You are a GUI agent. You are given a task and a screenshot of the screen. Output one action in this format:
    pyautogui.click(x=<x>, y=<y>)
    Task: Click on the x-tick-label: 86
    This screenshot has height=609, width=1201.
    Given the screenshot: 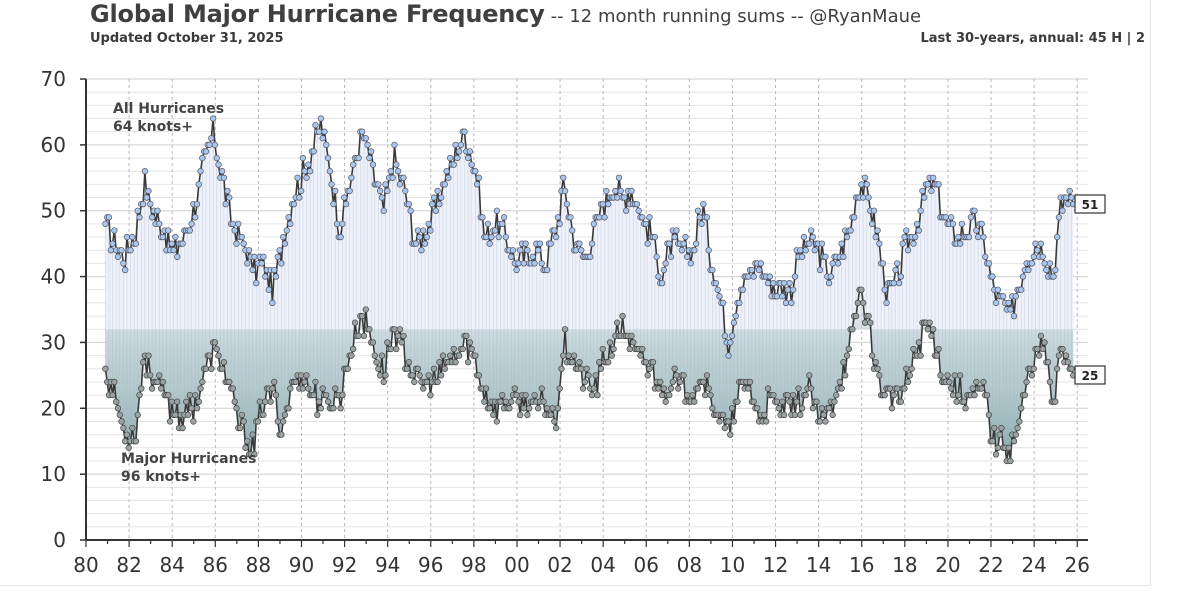 What is the action you would take?
    pyautogui.click(x=215, y=565)
    